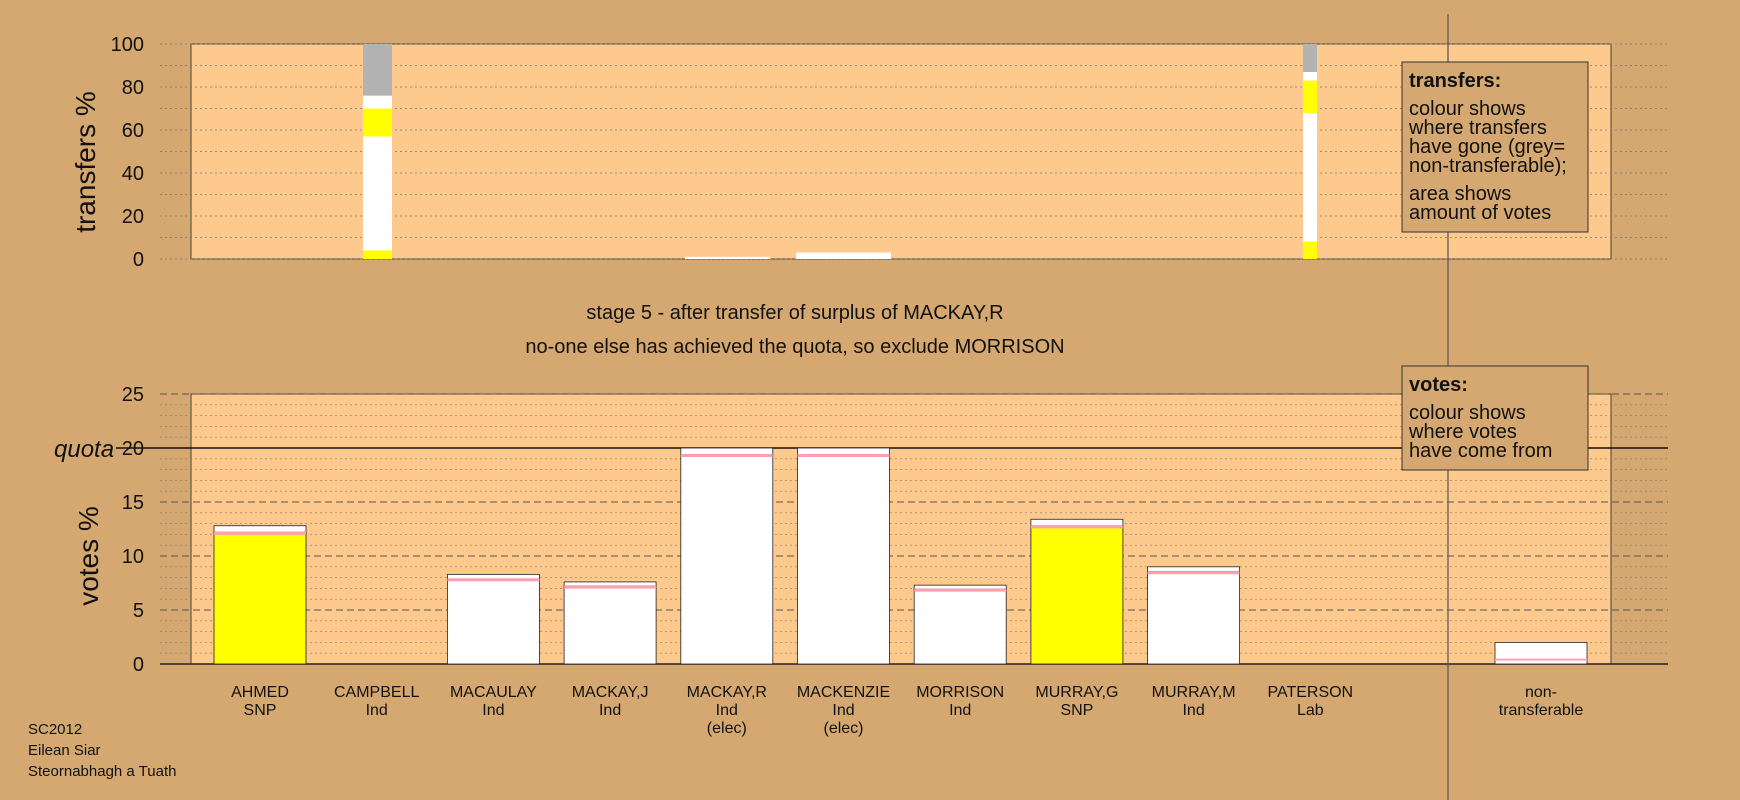 This screenshot has height=800, width=1740. What do you see at coordinates (1467, 109) in the screenshot?
I see `transfers-legend-line: colour shows` at bounding box center [1467, 109].